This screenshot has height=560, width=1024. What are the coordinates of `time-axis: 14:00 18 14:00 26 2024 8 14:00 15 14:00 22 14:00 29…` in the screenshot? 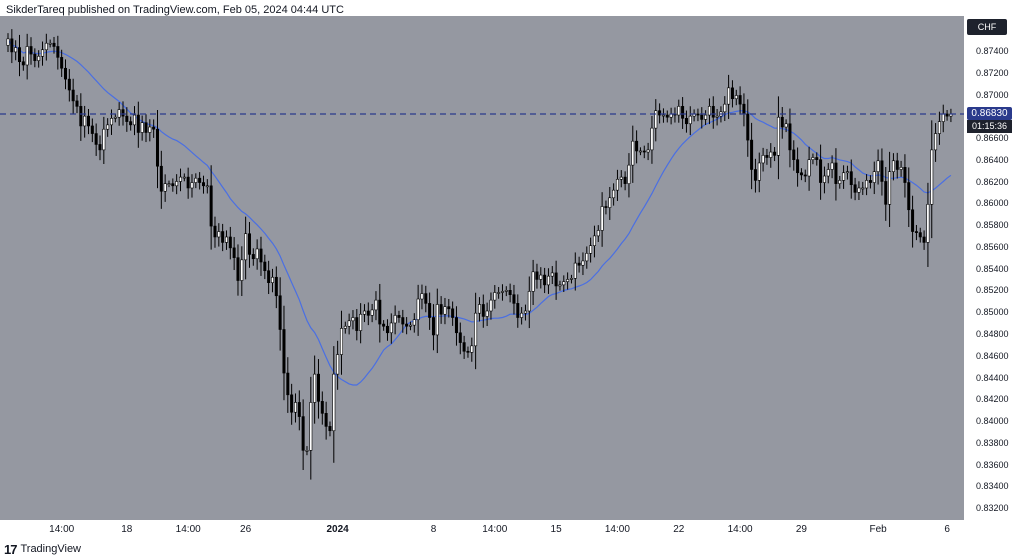 It's located at (482, 530).